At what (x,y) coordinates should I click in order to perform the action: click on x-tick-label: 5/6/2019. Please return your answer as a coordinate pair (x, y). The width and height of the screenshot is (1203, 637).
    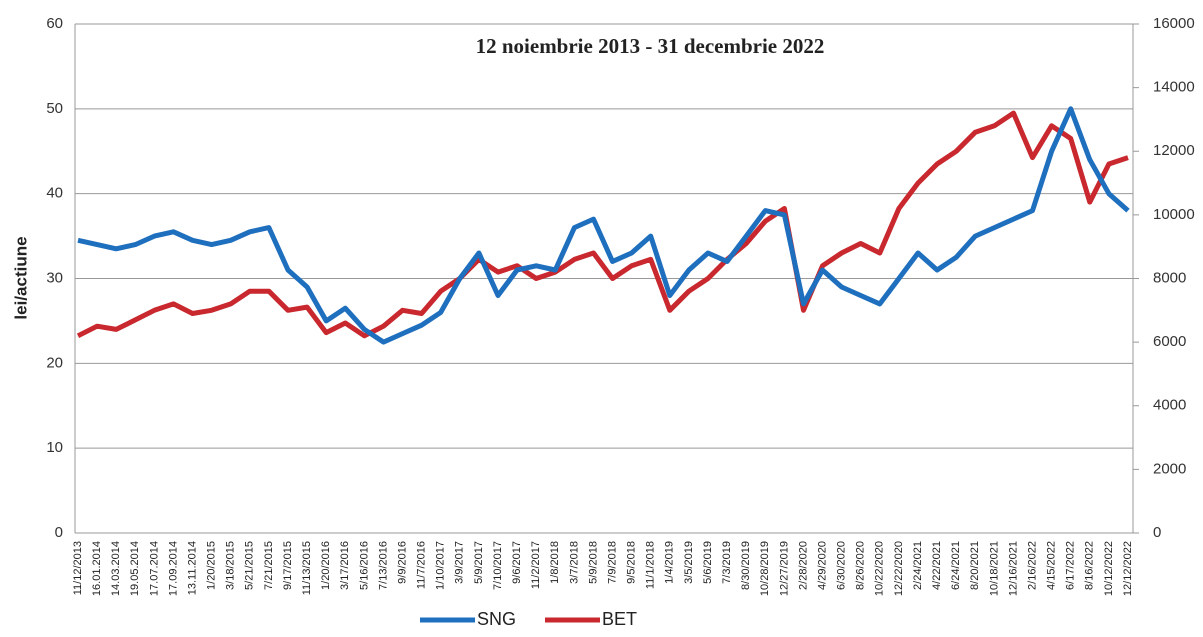
    Looking at the image, I should click on (708, 562).